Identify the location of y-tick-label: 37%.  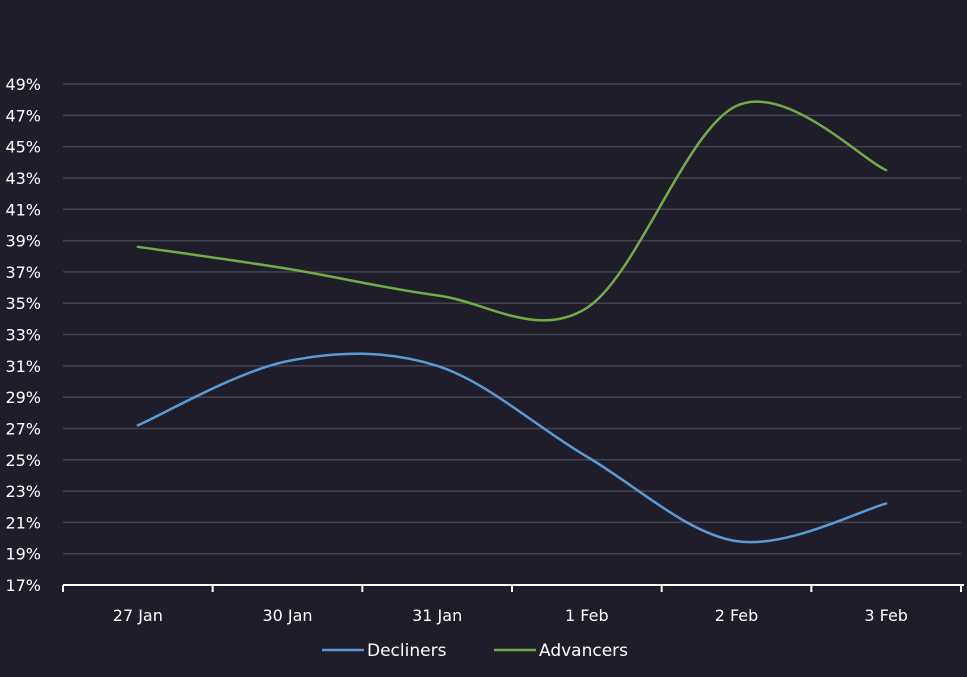
(23, 272).